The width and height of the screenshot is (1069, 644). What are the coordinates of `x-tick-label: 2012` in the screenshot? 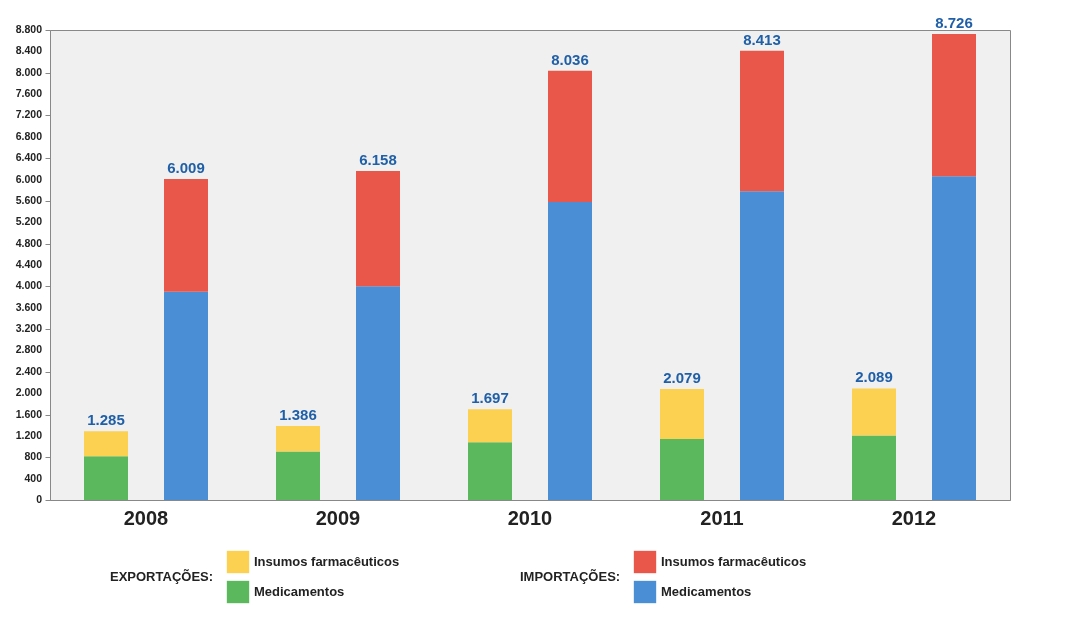 It's located at (914, 517).